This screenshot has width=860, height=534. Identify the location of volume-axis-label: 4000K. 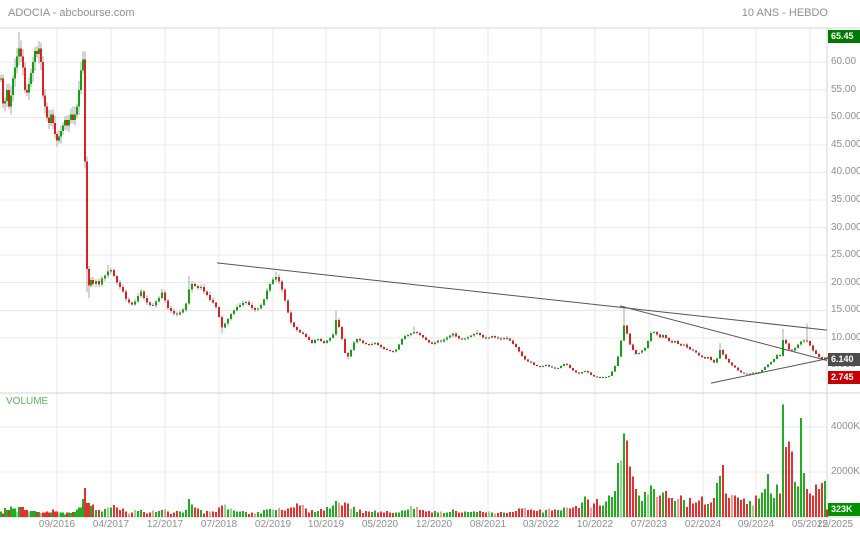
(845, 426).